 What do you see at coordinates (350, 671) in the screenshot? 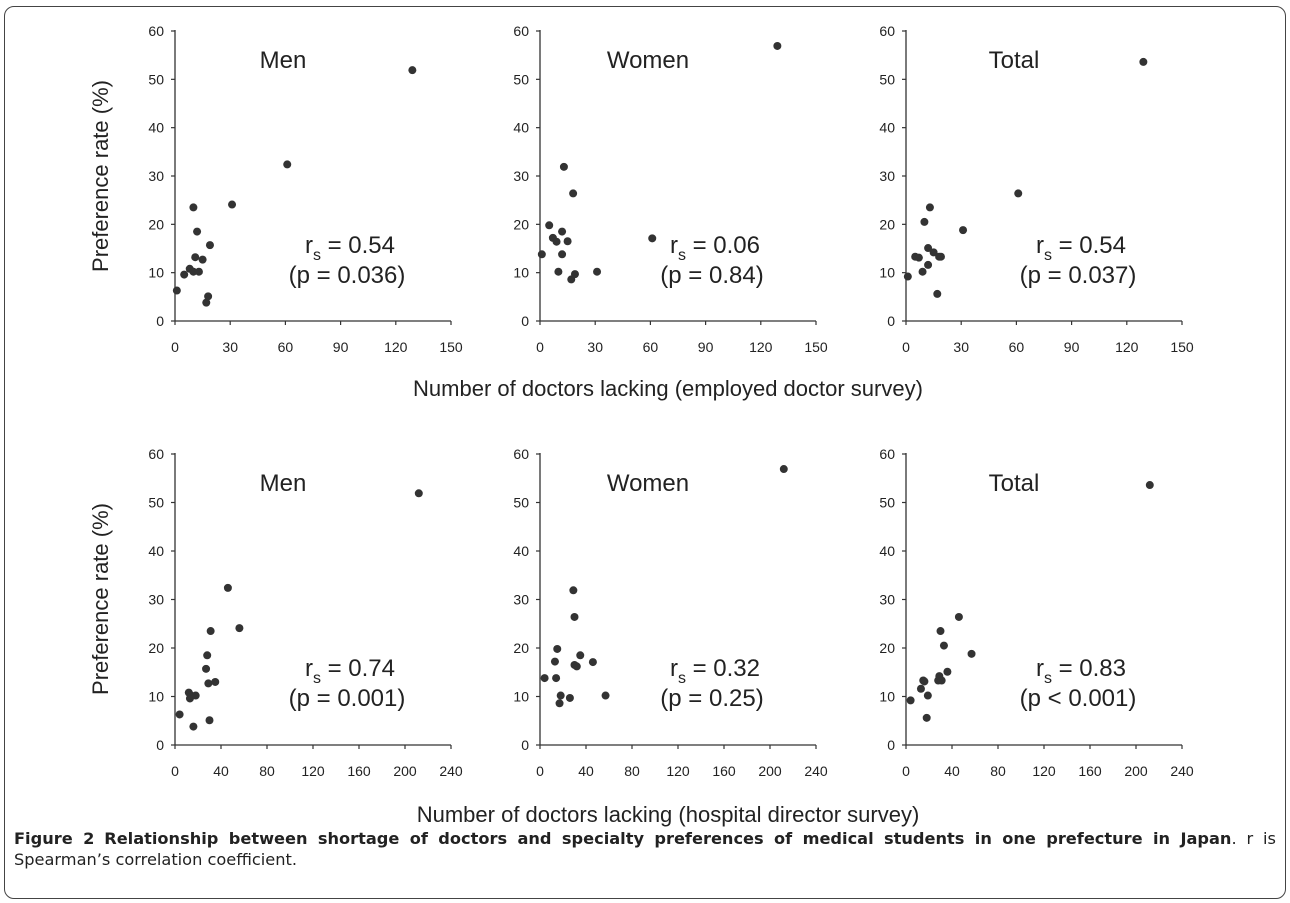
I see `spearman-rs: rs = 0.74` at bounding box center [350, 671].